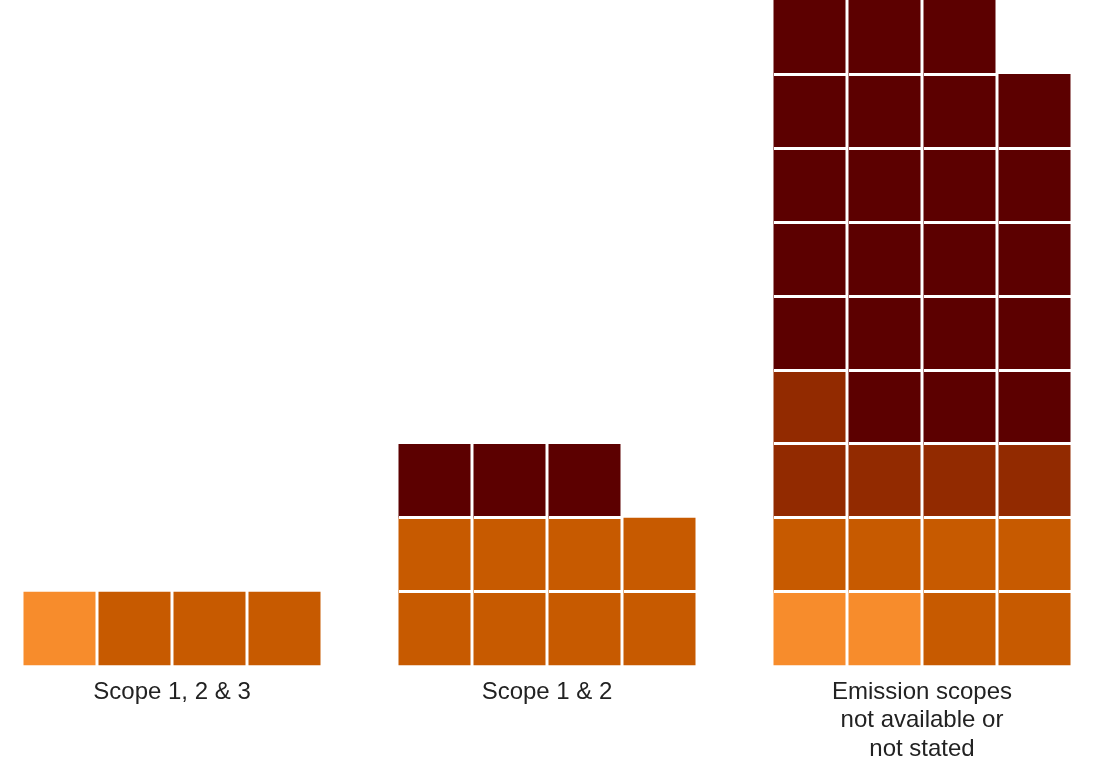  What do you see at coordinates (547, 690) in the screenshot?
I see `x-tick-label: Scope 1 & 2` at bounding box center [547, 690].